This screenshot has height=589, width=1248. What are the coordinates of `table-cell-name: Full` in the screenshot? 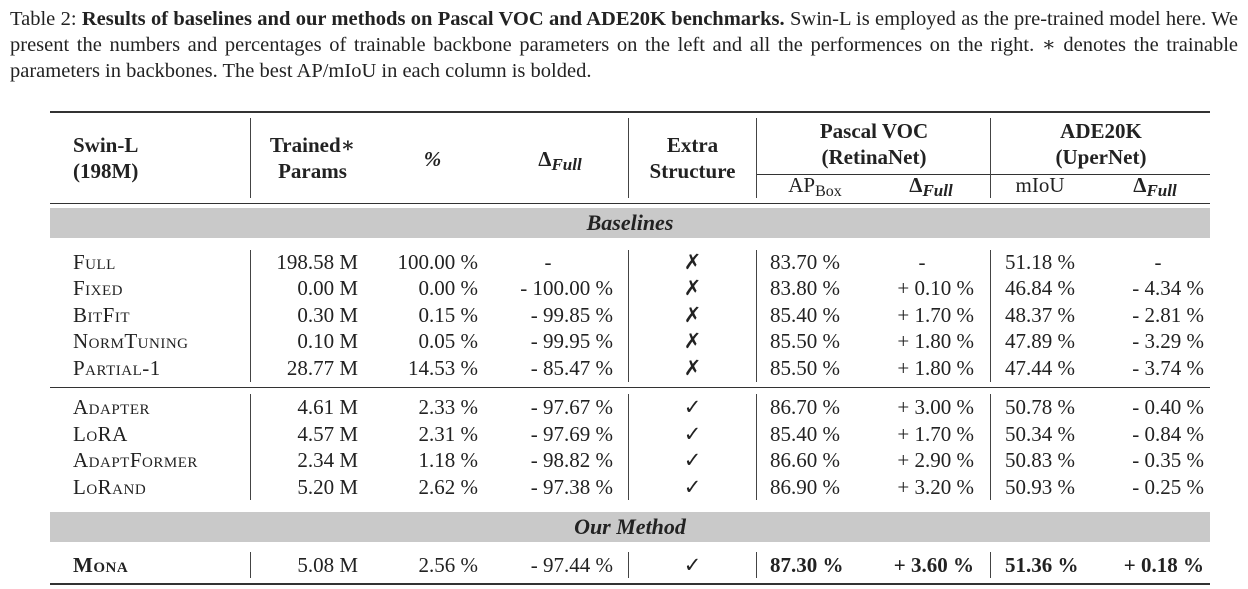 It's located at (94, 262).